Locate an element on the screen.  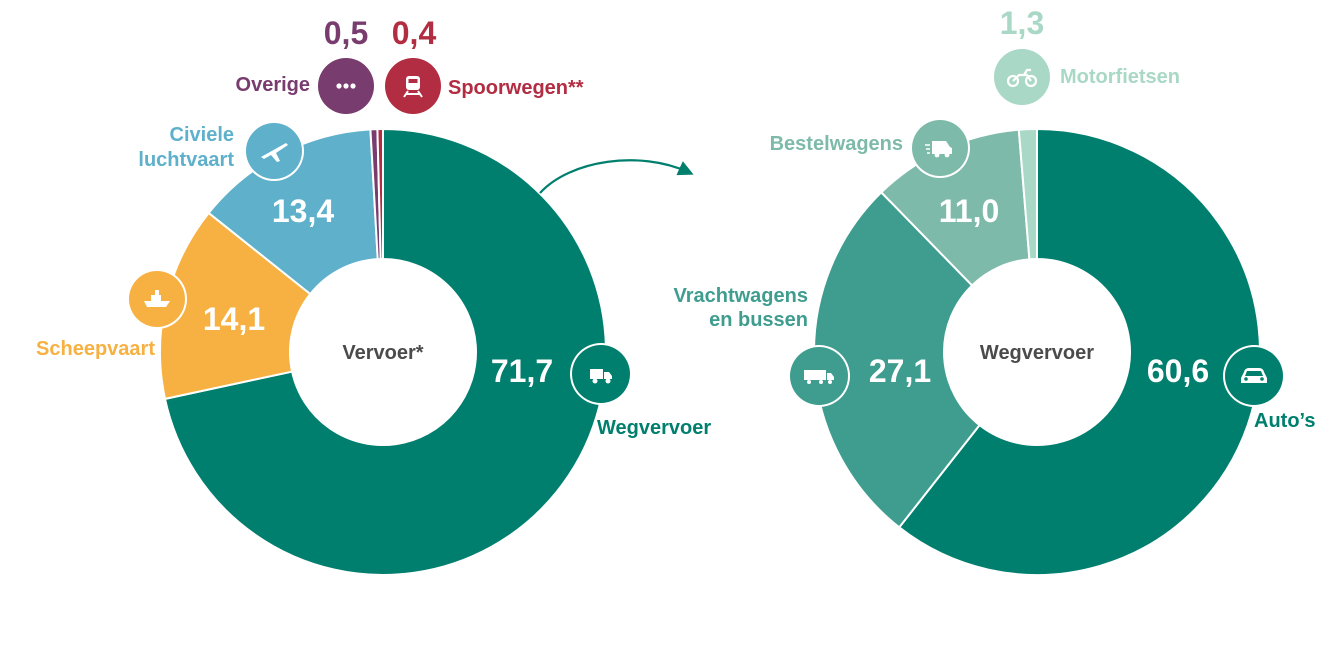
value-label-vrachtwagens-en-bussen: 27,1 is located at coordinates (900, 371).